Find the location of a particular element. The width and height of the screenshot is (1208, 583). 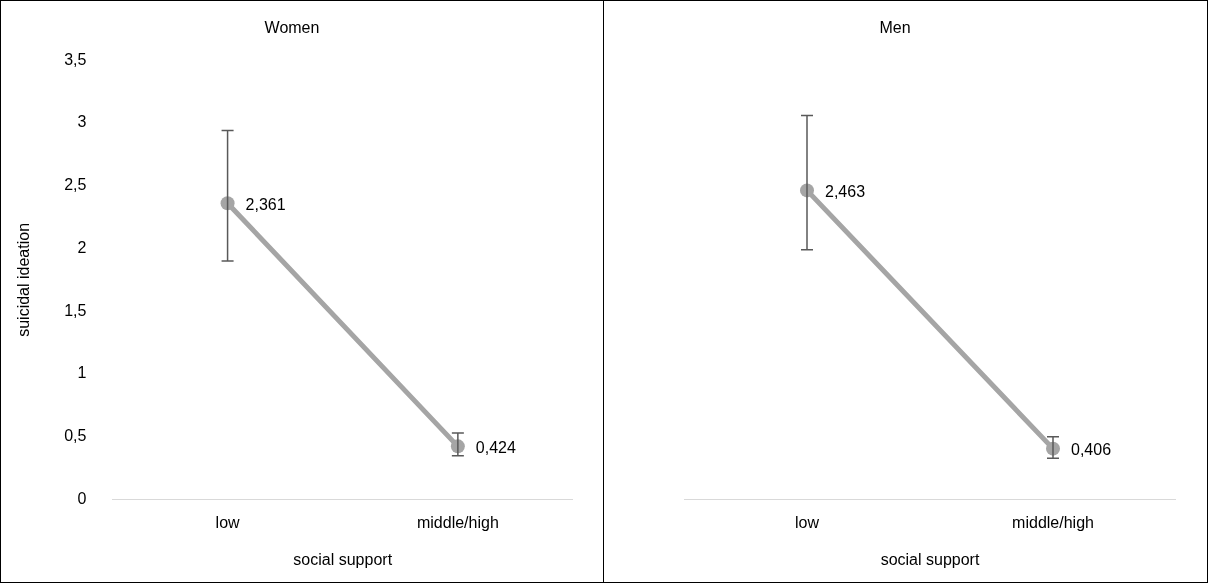

chart-title: Women is located at coordinates (292, 28).